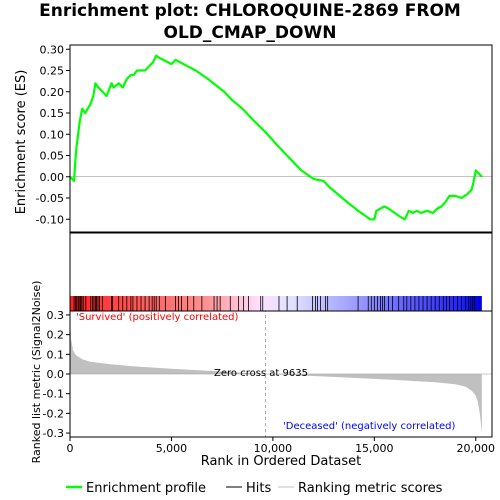 This screenshot has height=500, width=500. I want to click on legend-metric-label: Ranking metric scores, so click(370, 488).